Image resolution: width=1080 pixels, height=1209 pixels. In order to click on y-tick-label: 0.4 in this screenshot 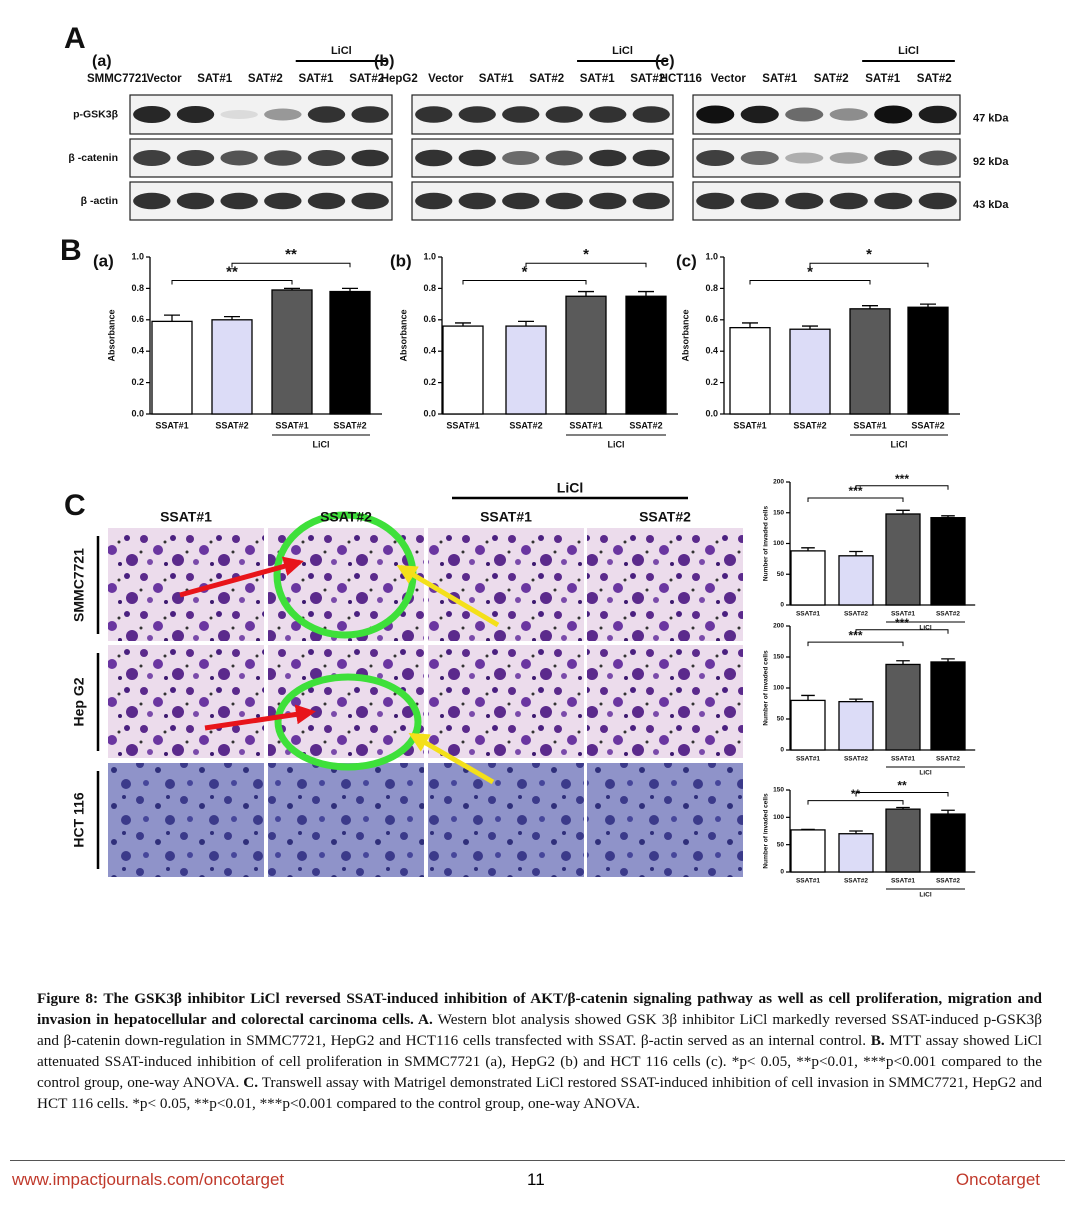, I will do `click(429, 351)`.